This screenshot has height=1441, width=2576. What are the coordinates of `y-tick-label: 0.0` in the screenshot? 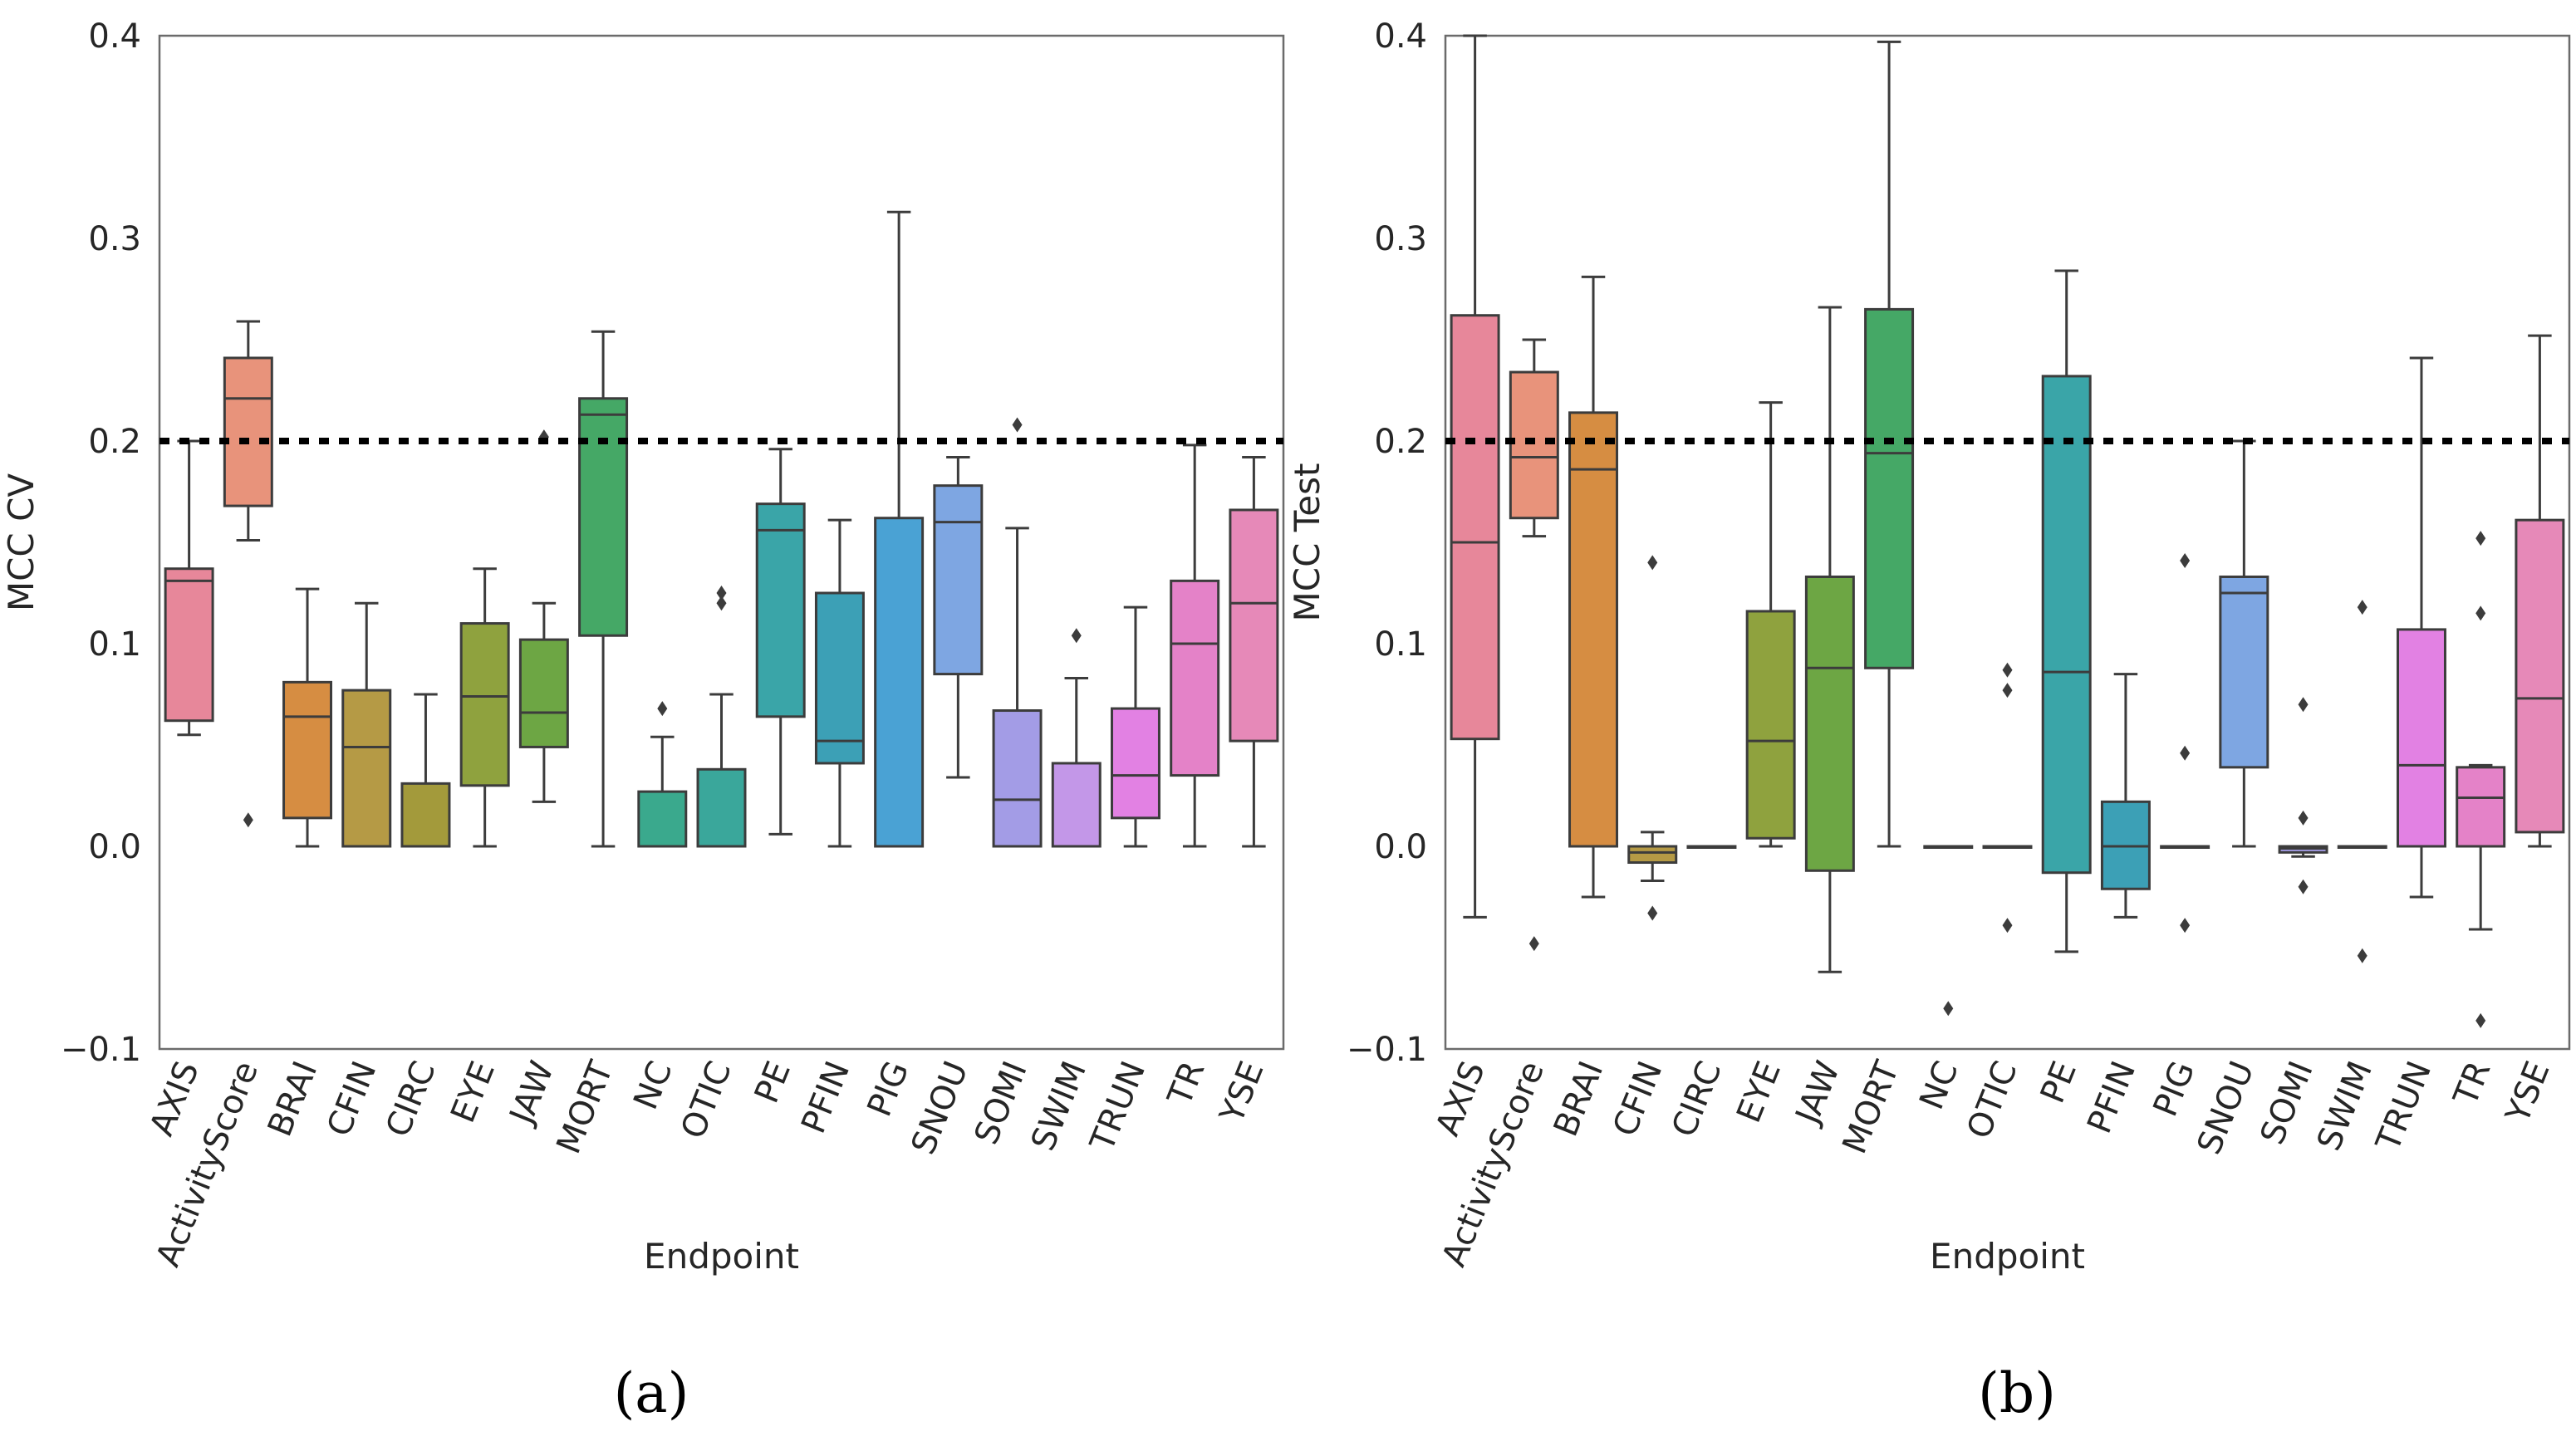 It's located at (114, 847).